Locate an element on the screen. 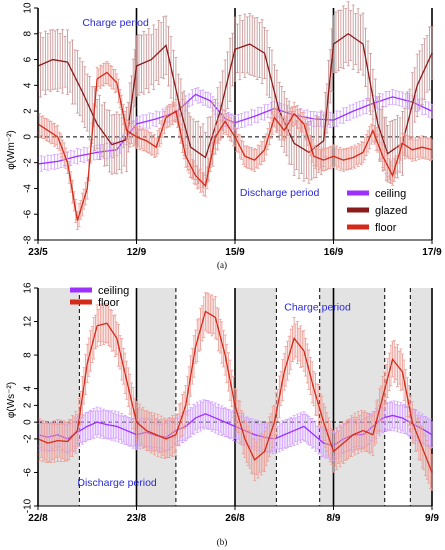 The width and height of the screenshot is (445, 550). pa-legend-label-ceiling: ceiling is located at coordinates (390, 194).